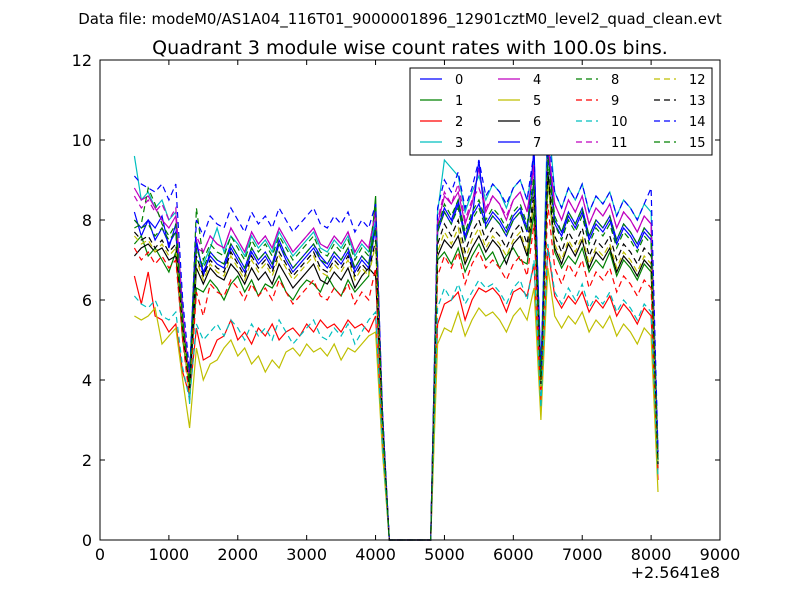  I want to click on y-tick-label: 0, so click(87, 540).